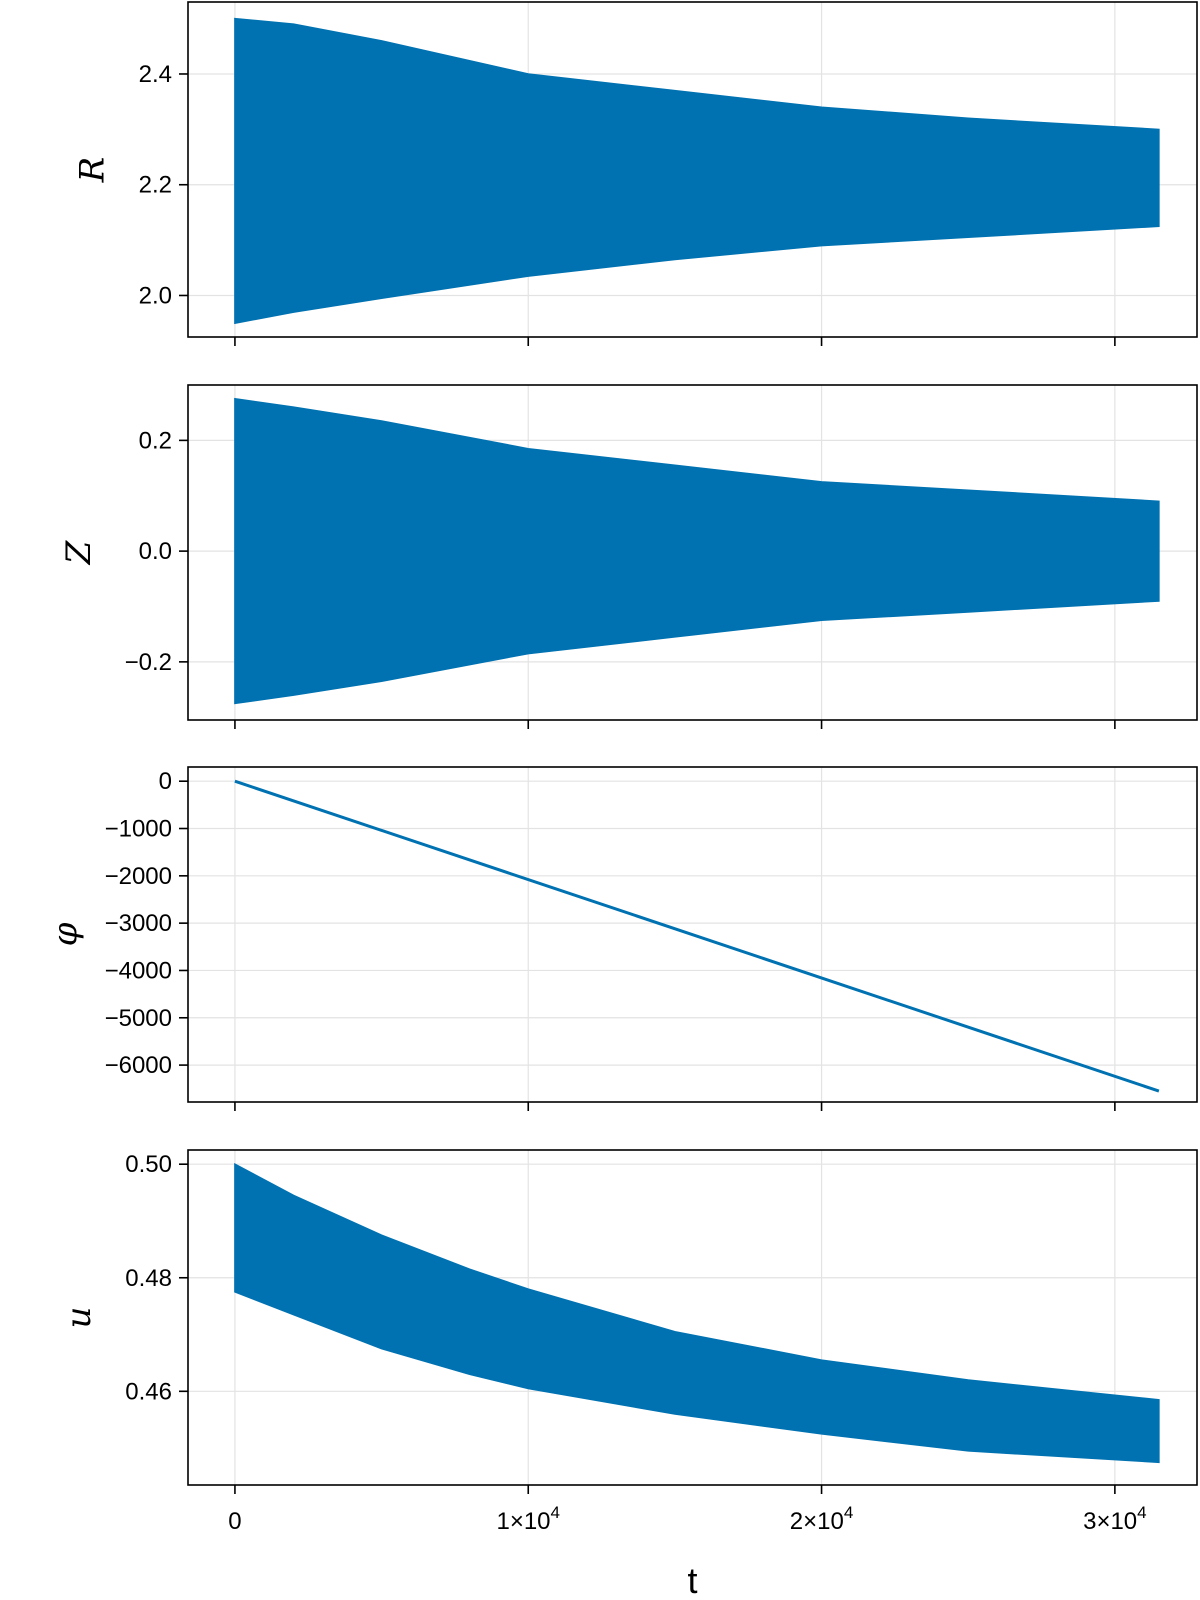 Image resolution: width=1200 pixels, height=1600 pixels. What do you see at coordinates (93, 170) in the screenshot?
I see `y-axis-label: R` at bounding box center [93, 170].